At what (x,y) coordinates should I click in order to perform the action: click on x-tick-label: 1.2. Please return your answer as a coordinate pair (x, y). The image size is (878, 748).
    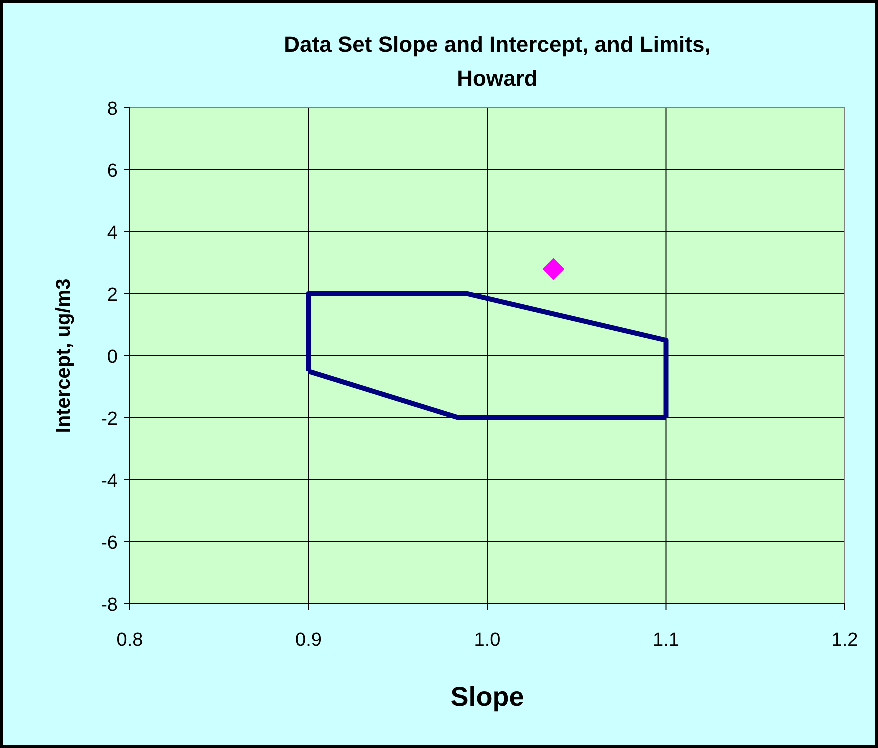
    Looking at the image, I should click on (845, 640).